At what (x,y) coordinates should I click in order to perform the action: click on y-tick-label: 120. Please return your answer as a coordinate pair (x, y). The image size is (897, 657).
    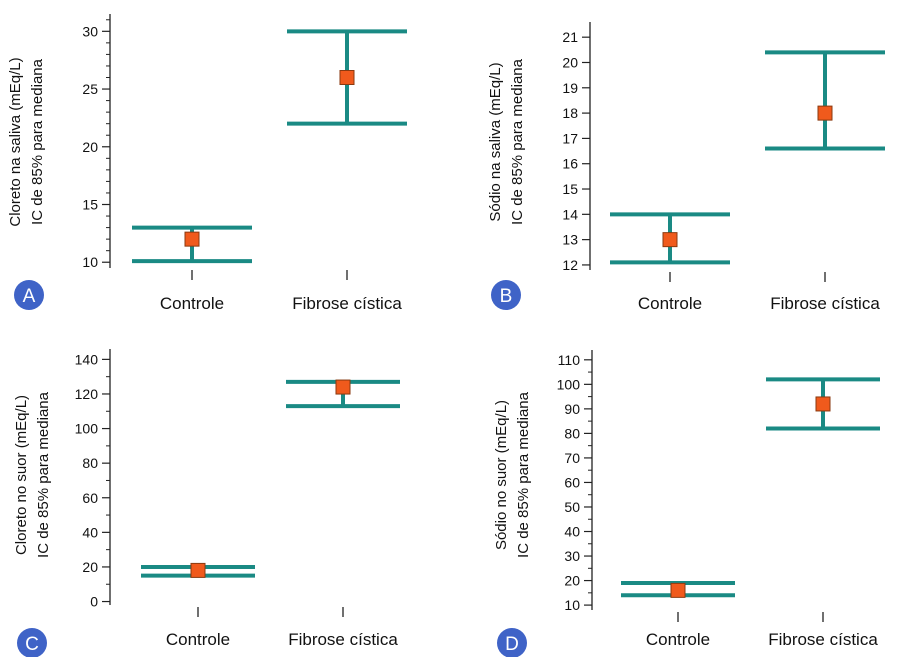
    Looking at the image, I should click on (87, 394).